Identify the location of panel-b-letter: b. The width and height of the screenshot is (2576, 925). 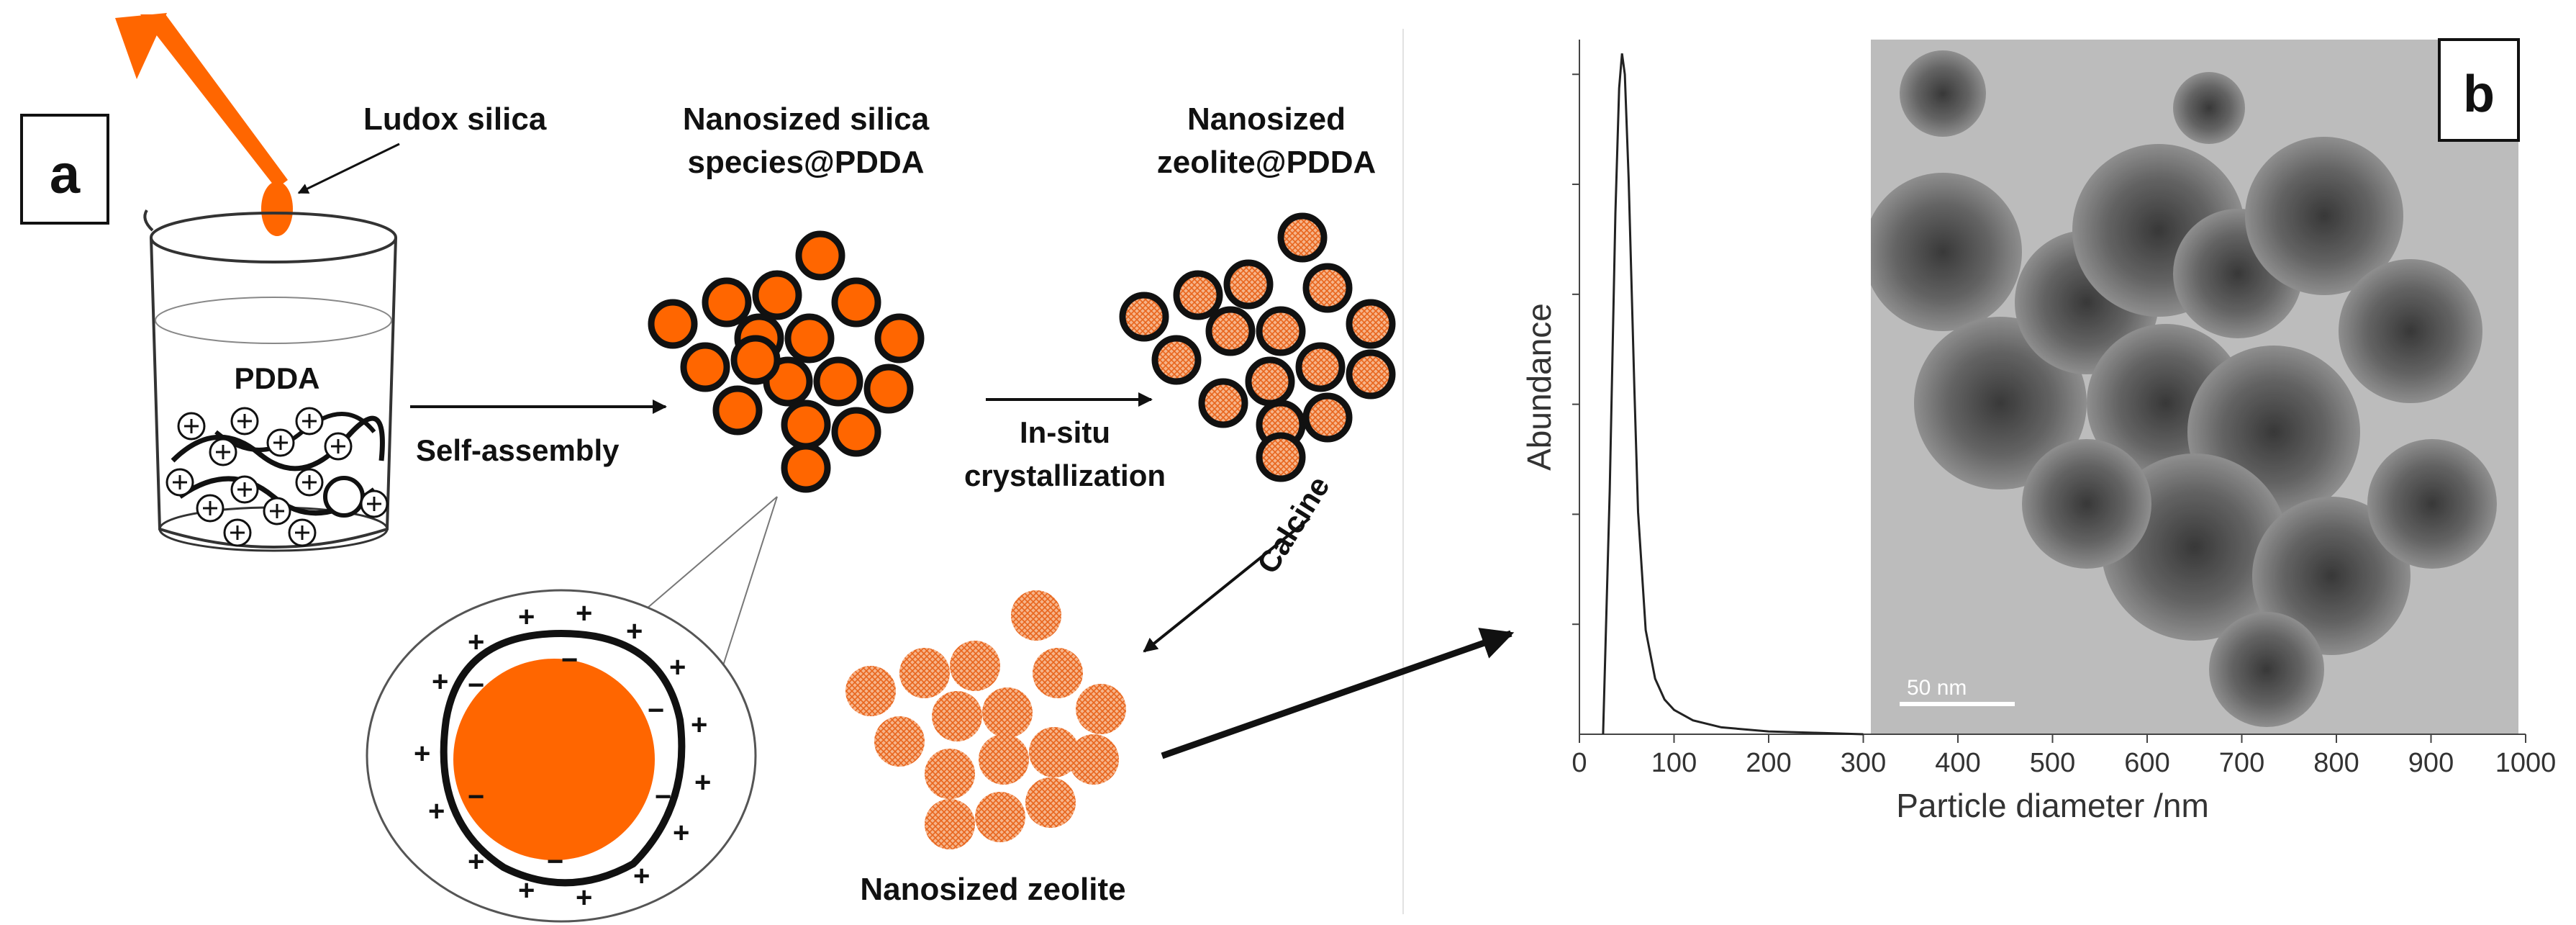
(2479, 95).